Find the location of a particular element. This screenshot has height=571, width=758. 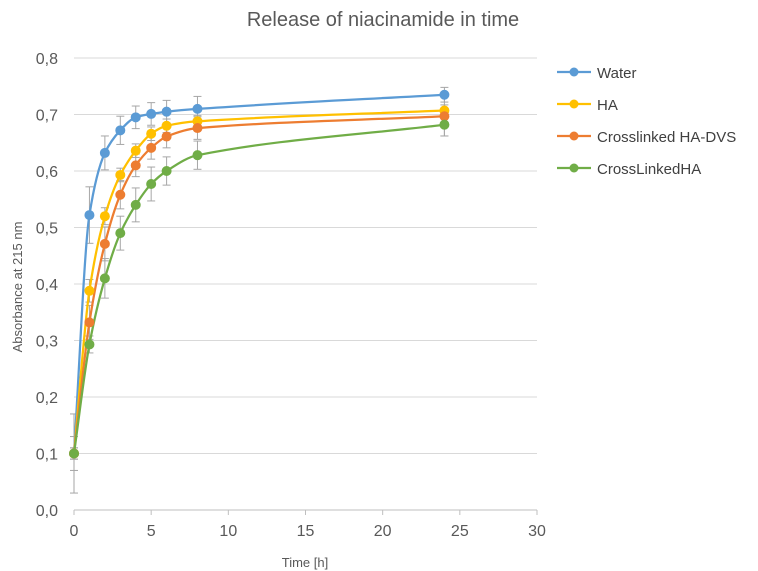

y-tick-label: 0,3 is located at coordinates (47, 342).